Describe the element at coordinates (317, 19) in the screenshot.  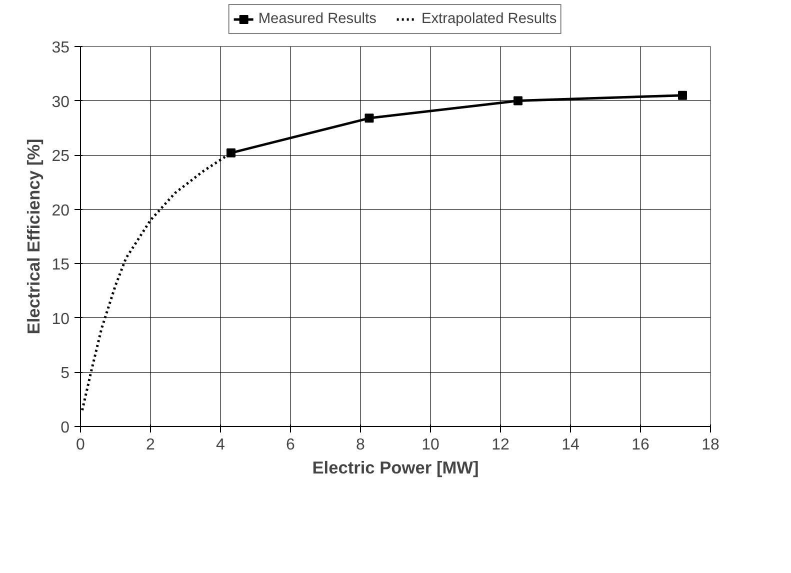
I see `legend-label: Measured Results` at that location.